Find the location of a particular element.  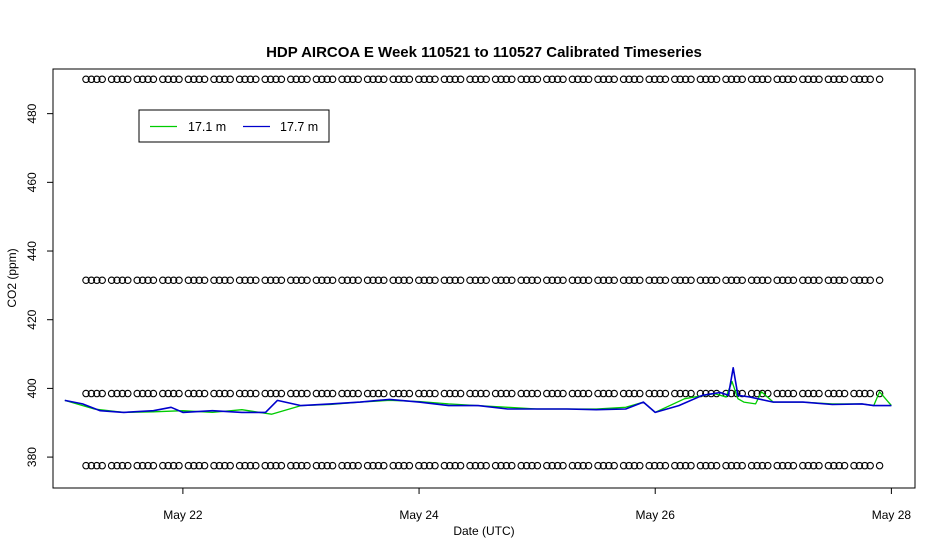

series-line-17-7-m is located at coordinates (478, 390).